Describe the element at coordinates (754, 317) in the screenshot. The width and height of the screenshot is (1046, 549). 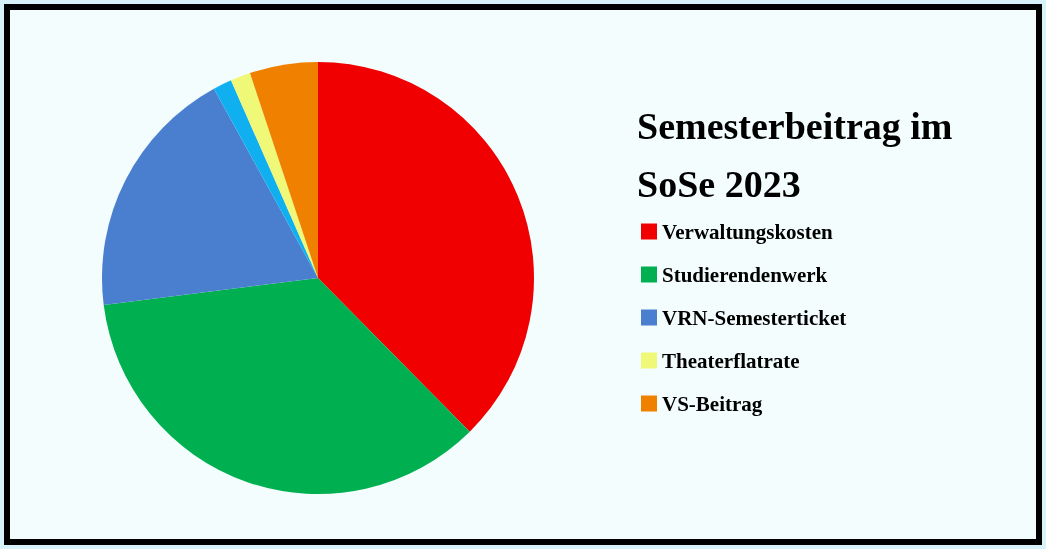
I see `legend-label: VRN-Semesterticket` at that location.